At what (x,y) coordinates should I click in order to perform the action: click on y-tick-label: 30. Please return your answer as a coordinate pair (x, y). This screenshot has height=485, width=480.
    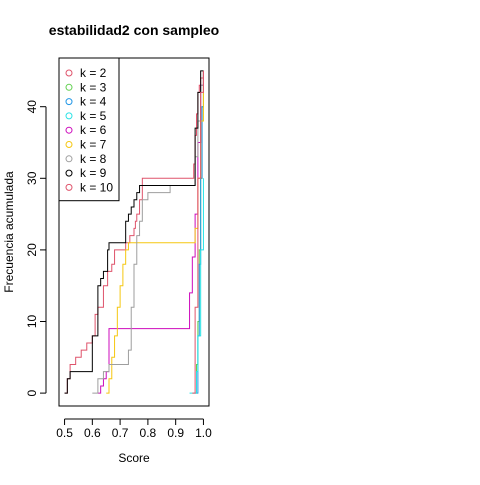
    Looking at the image, I should click on (32, 178).